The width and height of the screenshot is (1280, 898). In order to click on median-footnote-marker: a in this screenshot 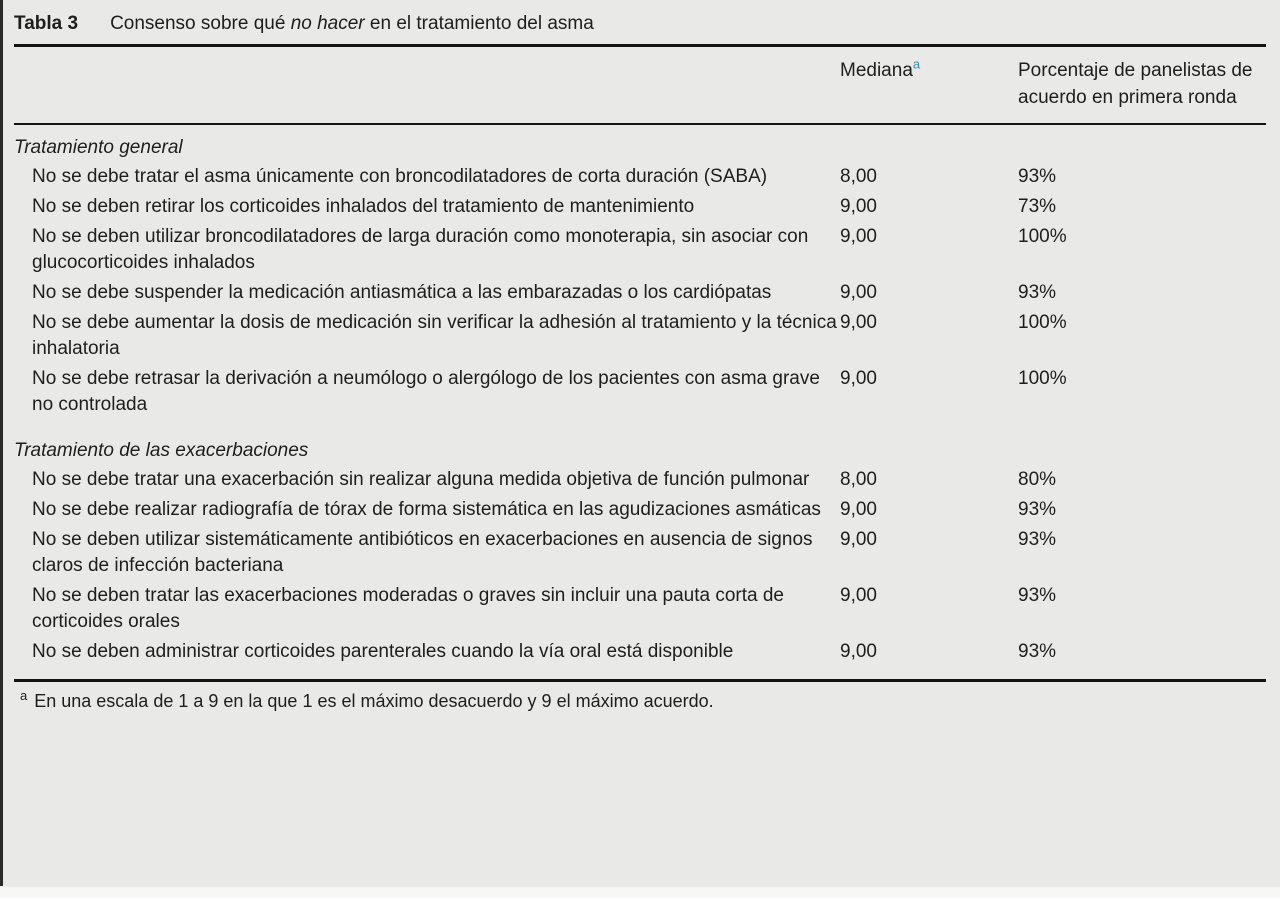, I will do `click(916, 64)`.